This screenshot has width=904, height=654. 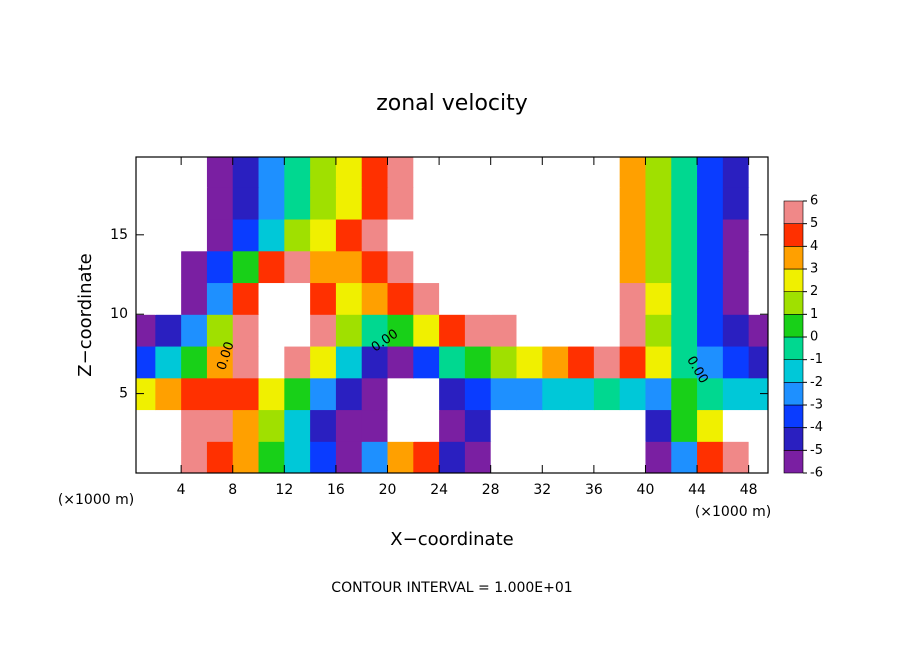 I want to click on x-axis-label: X−coordinate, so click(x=451, y=539).